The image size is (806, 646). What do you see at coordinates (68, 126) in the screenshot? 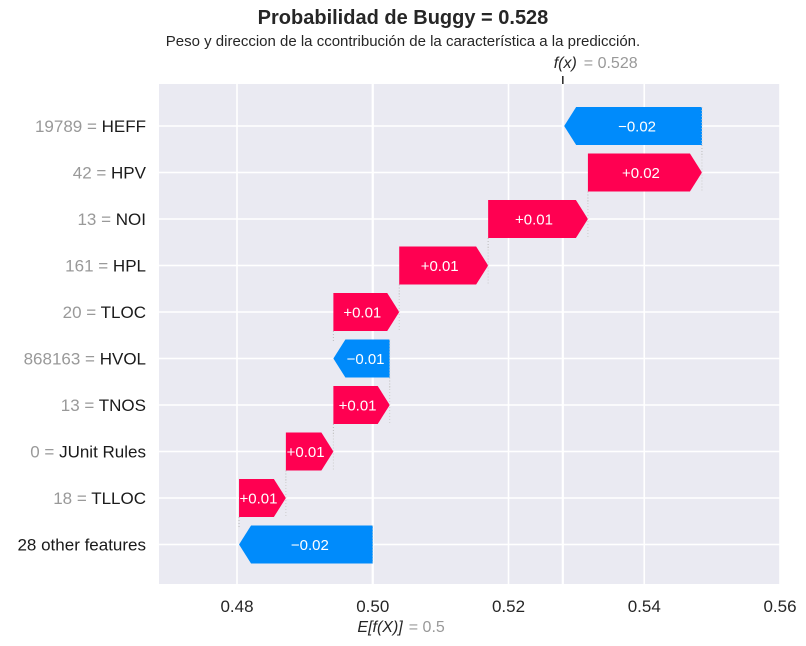
I see `feature-value: 19789 =` at bounding box center [68, 126].